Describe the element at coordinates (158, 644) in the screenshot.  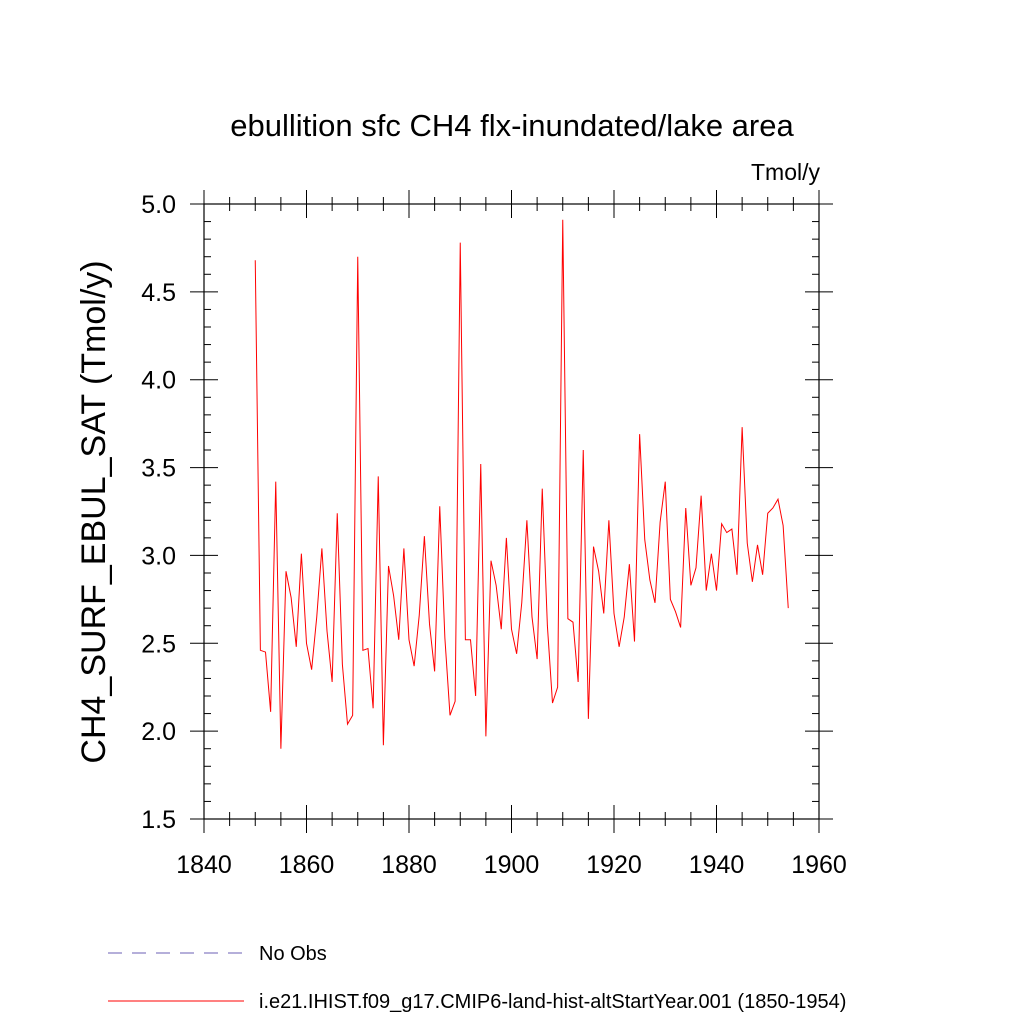
I see `y-tick-label: 2.5` at that location.